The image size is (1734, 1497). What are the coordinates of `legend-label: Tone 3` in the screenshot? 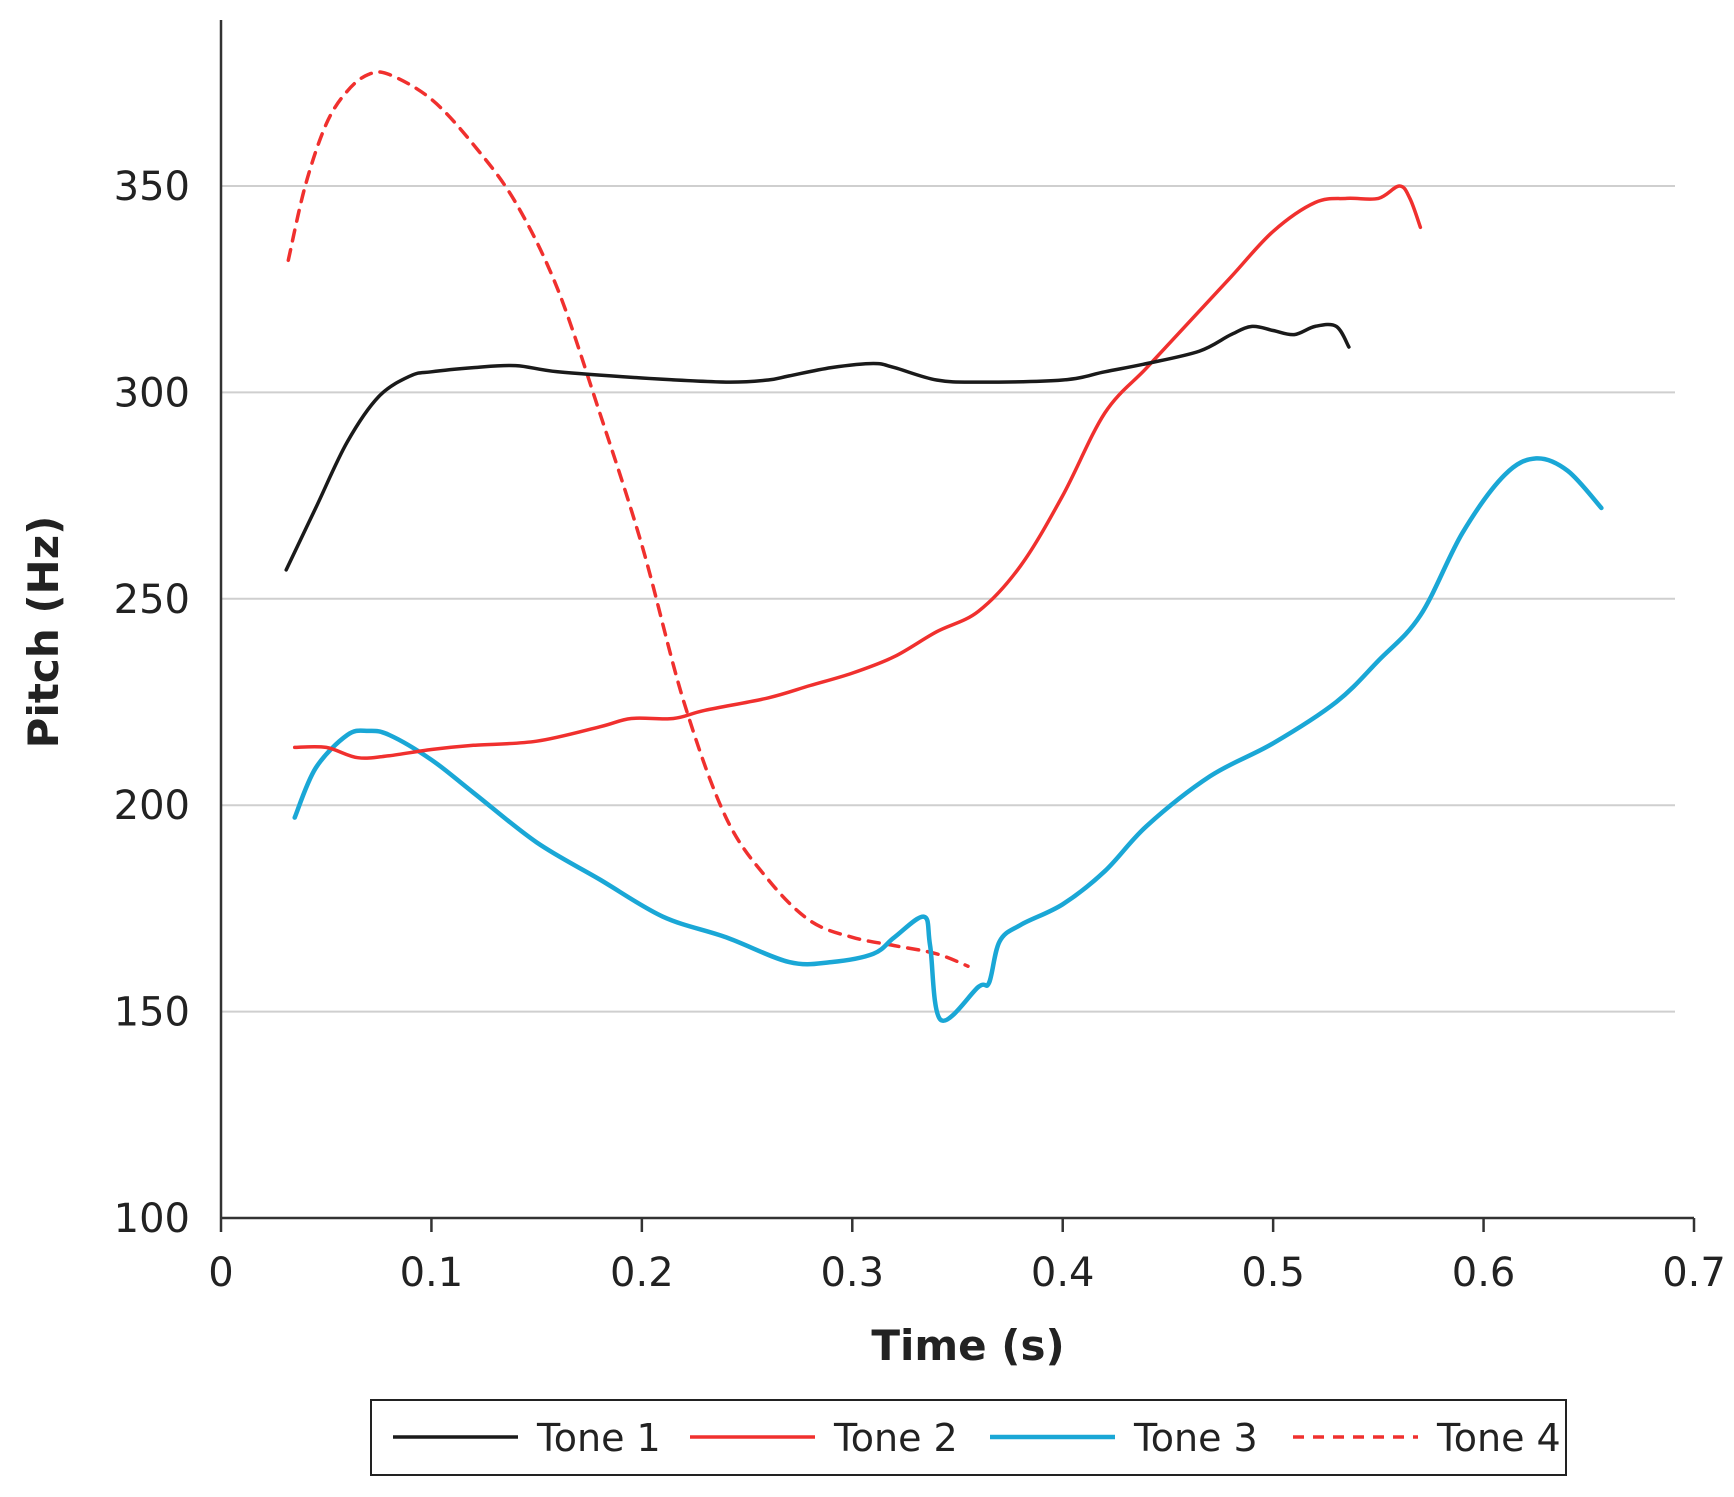 It's located at (1195, 1438).